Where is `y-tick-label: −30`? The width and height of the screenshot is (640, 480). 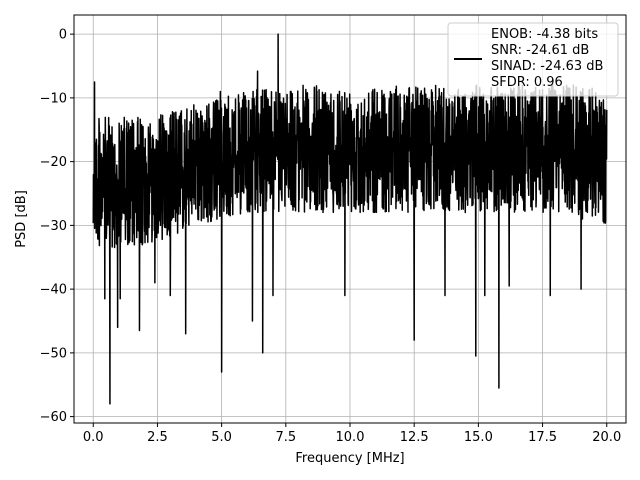
y-tick-label: −30 is located at coordinates (53, 226).